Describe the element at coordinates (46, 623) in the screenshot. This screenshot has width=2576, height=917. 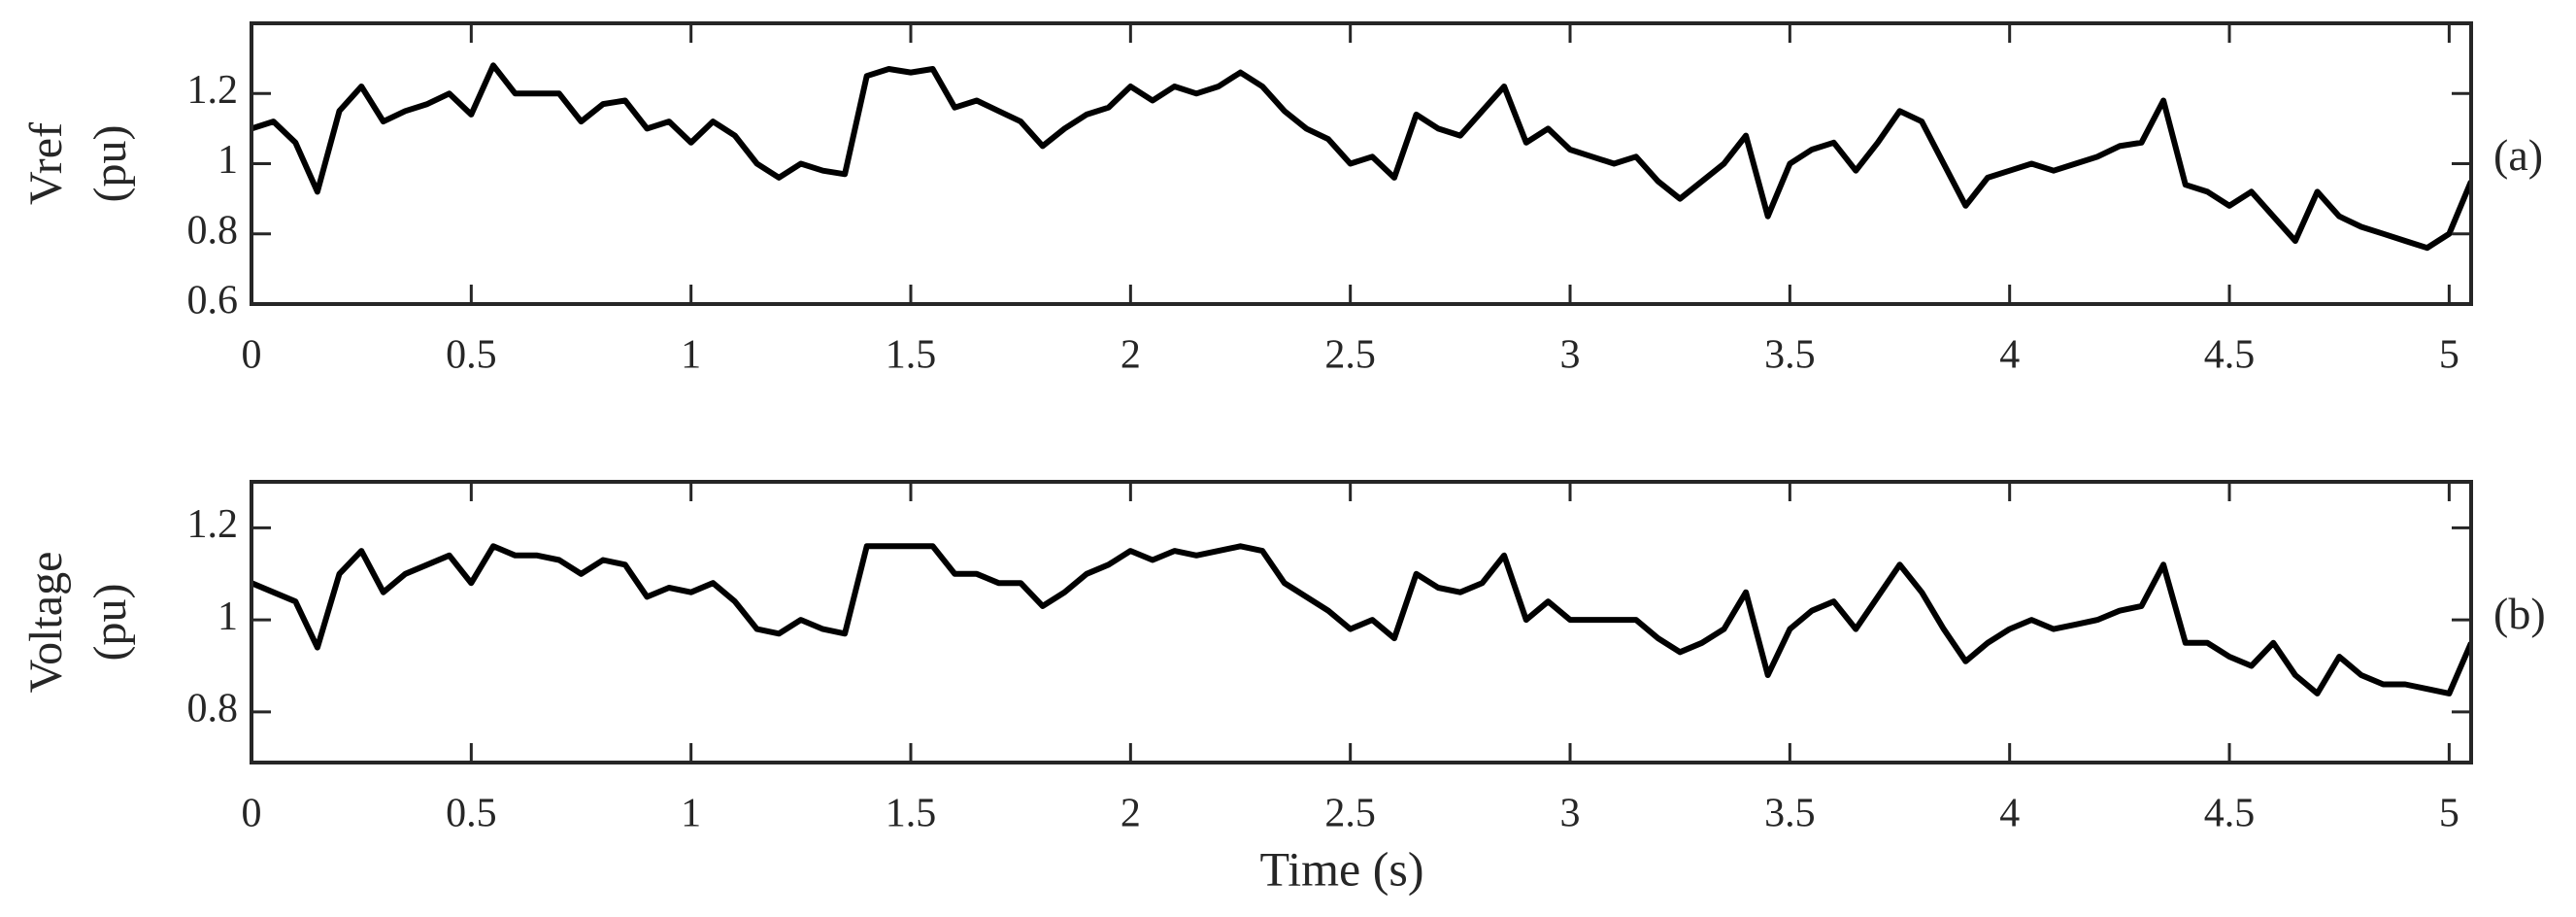
I see `y-axis-label: Voltage` at that location.